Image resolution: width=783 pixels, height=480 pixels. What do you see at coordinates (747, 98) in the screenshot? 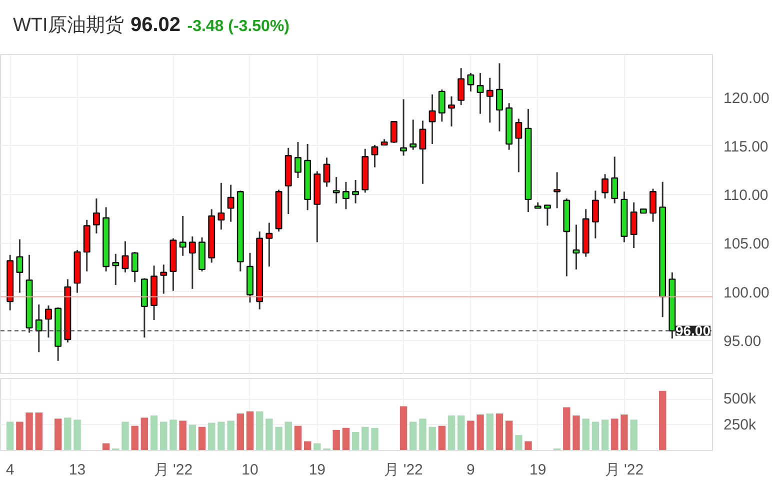
I see `y-tick-label: 120.00` at bounding box center [747, 98].